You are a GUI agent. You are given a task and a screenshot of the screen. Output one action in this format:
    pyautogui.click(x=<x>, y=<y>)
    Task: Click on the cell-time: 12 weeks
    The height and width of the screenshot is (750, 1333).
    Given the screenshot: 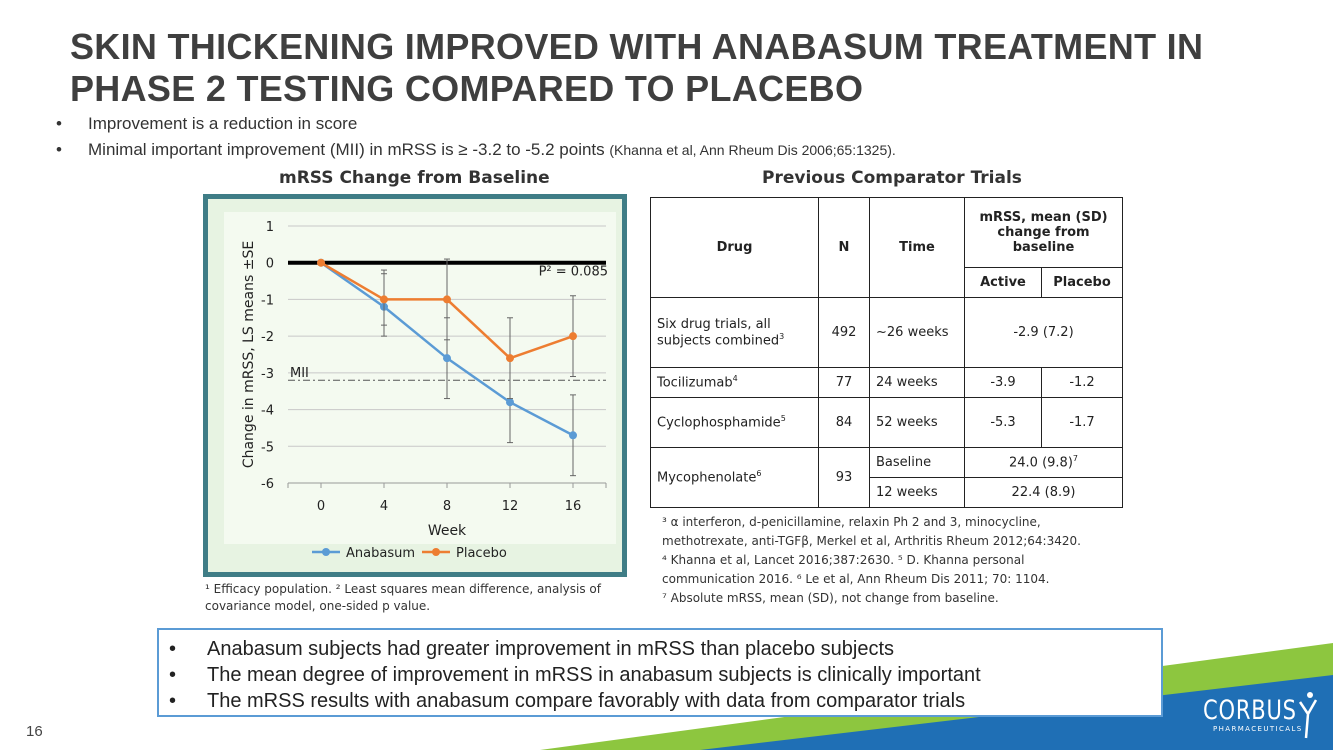 What is the action you would take?
    pyautogui.click(x=917, y=492)
    